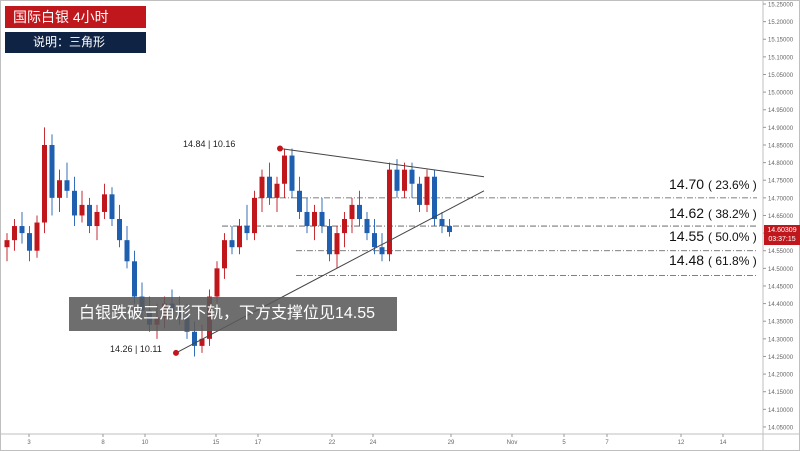 The height and width of the screenshot is (451, 800). Describe the element at coordinates (103, 443) in the screenshot. I see `x-tick-label: 8` at that location.